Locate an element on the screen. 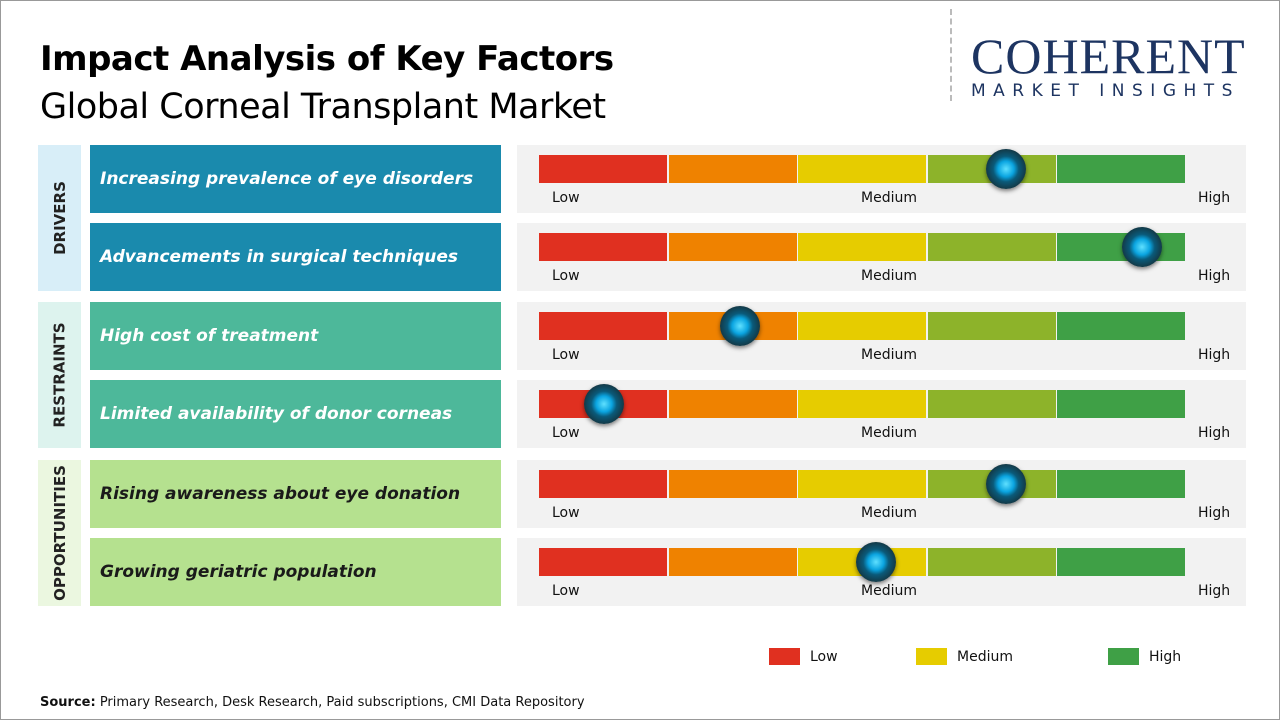  factor-label: Advancements in surgical techniques is located at coordinates (295, 257).